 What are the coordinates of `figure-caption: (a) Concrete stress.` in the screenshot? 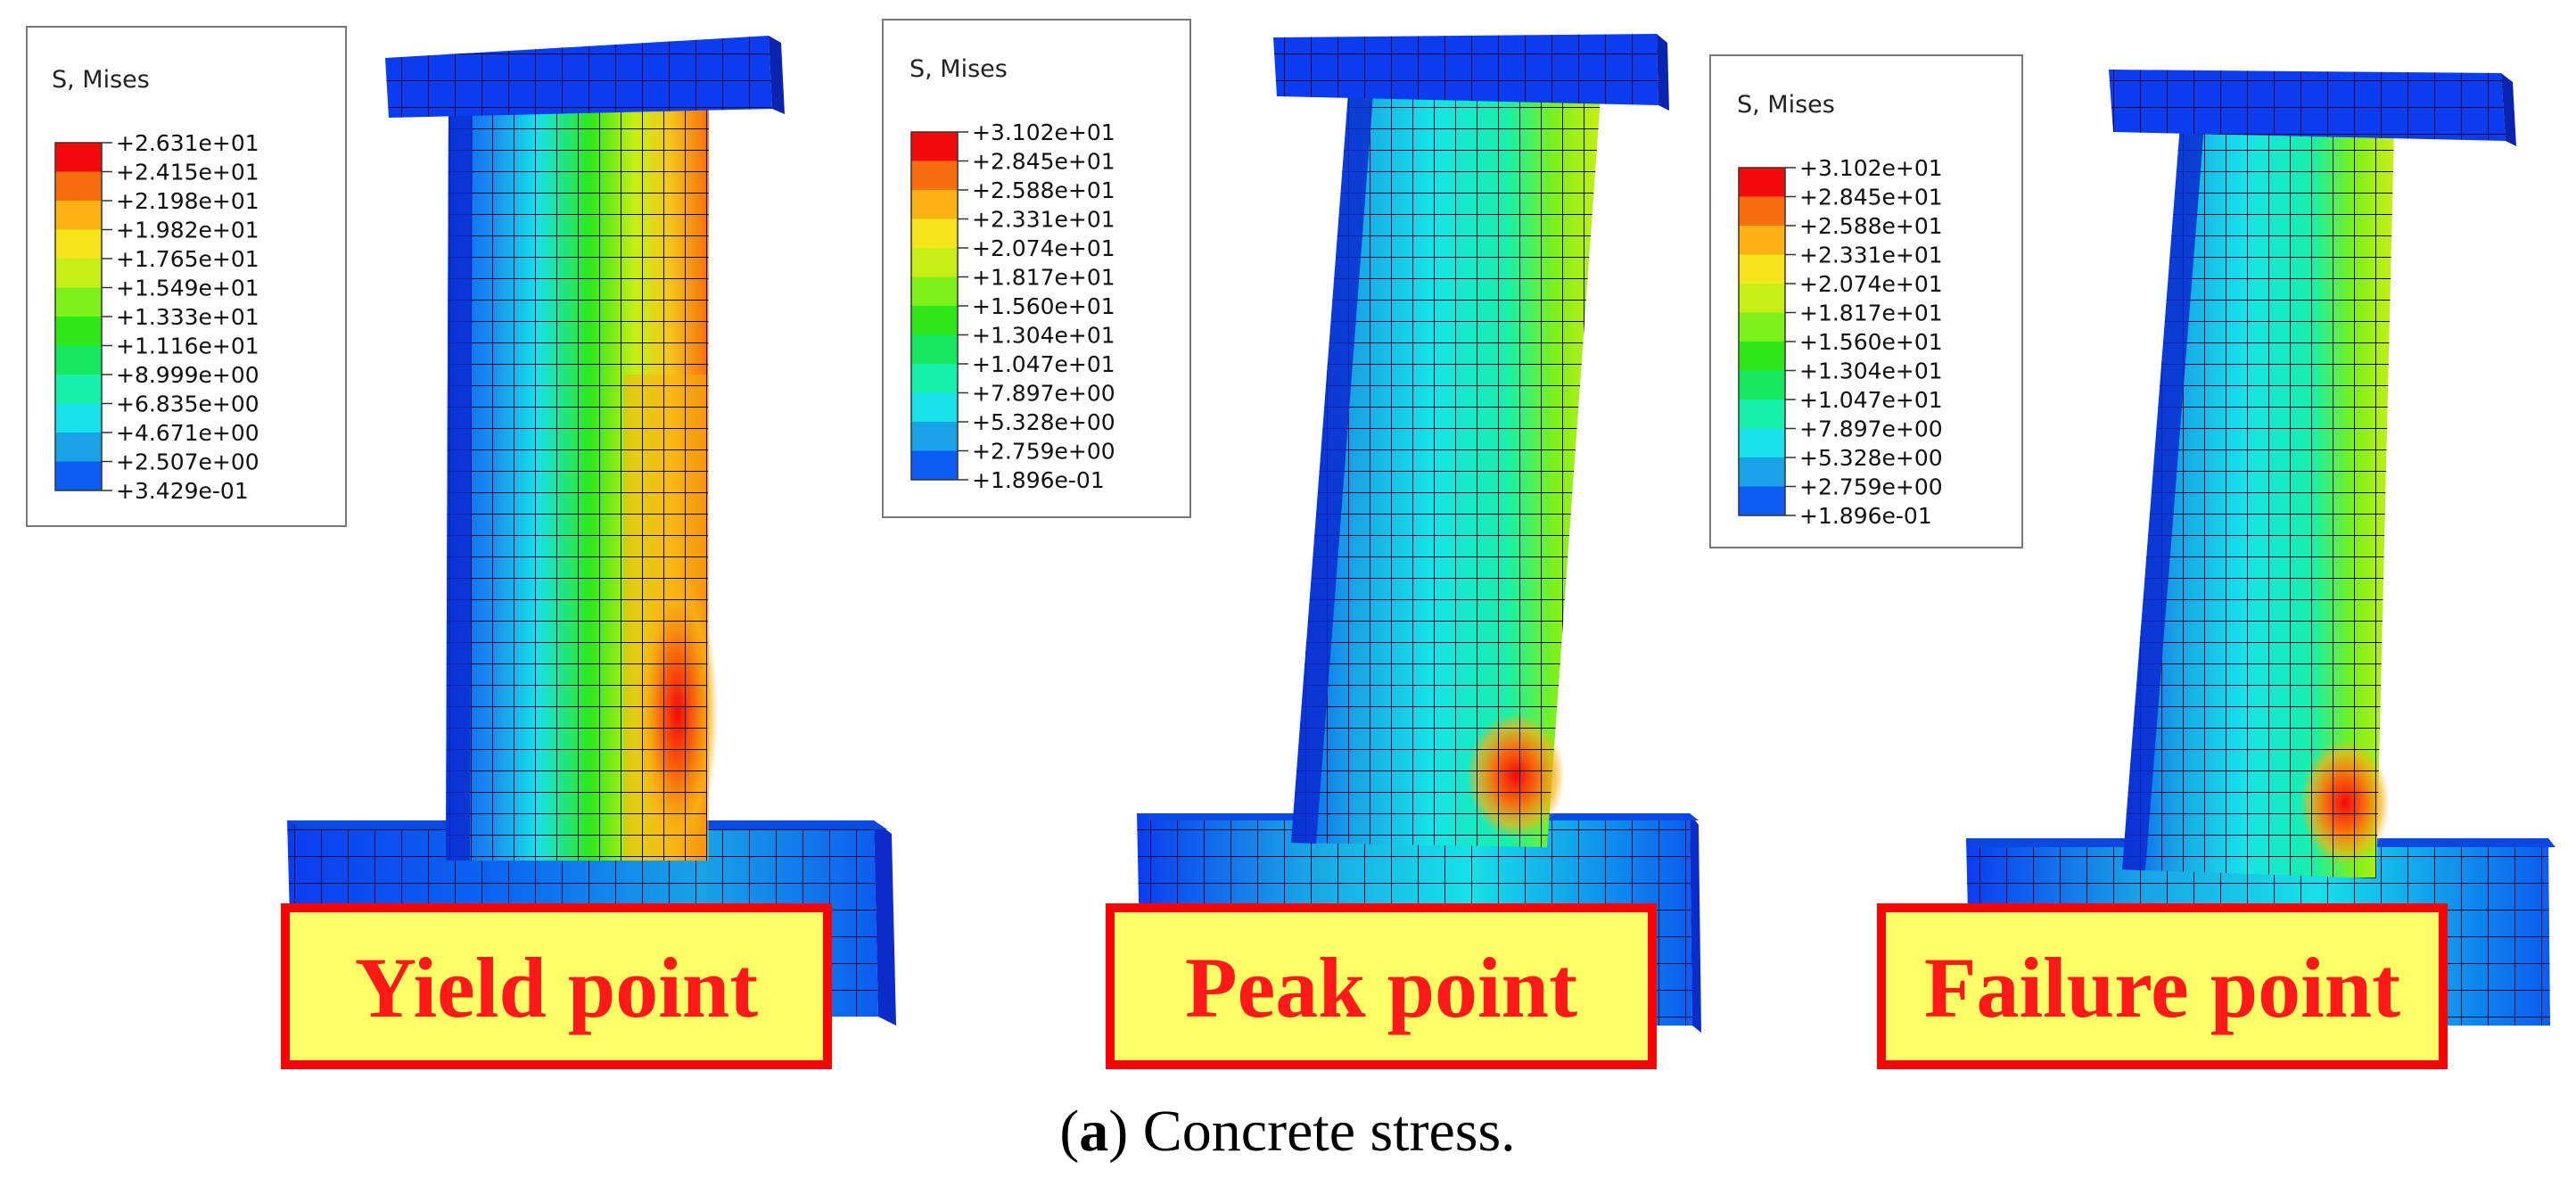 It's located at (1287, 1131).